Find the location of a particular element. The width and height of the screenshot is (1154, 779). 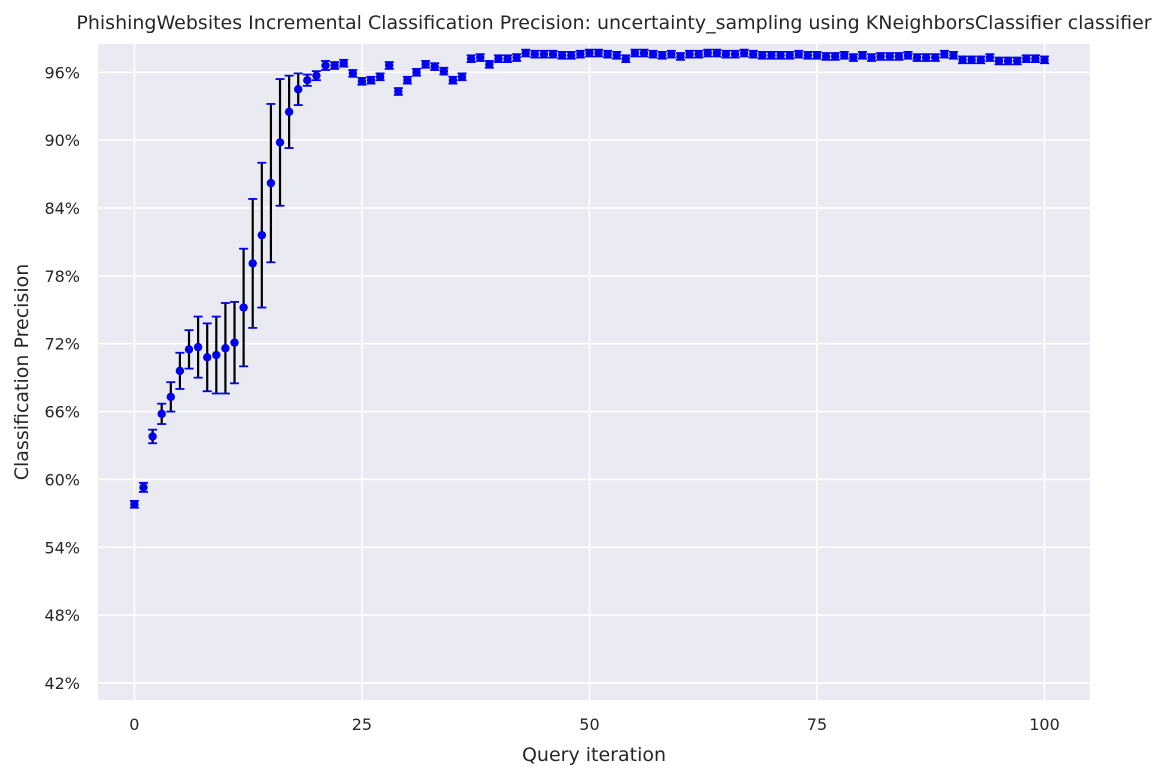

y-tick-label: 90% is located at coordinates (62, 140).